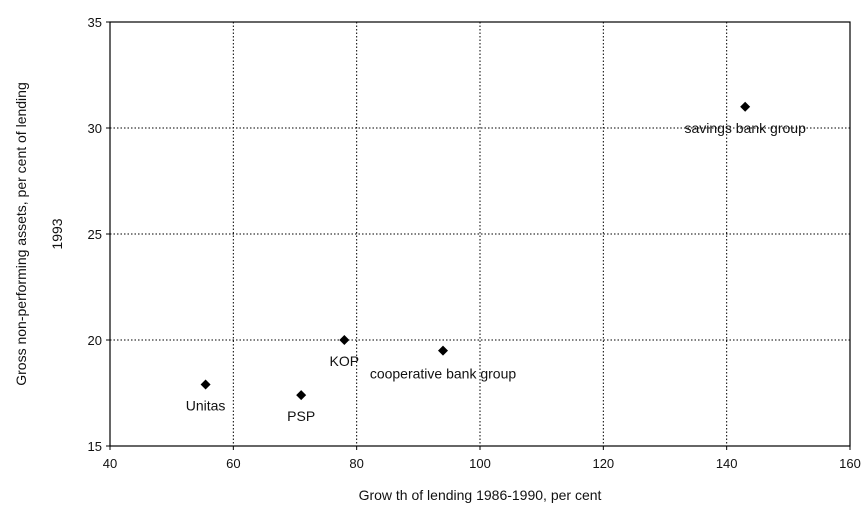 The width and height of the screenshot is (863, 507). I want to click on data-point-label: Unitas, so click(206, 406).